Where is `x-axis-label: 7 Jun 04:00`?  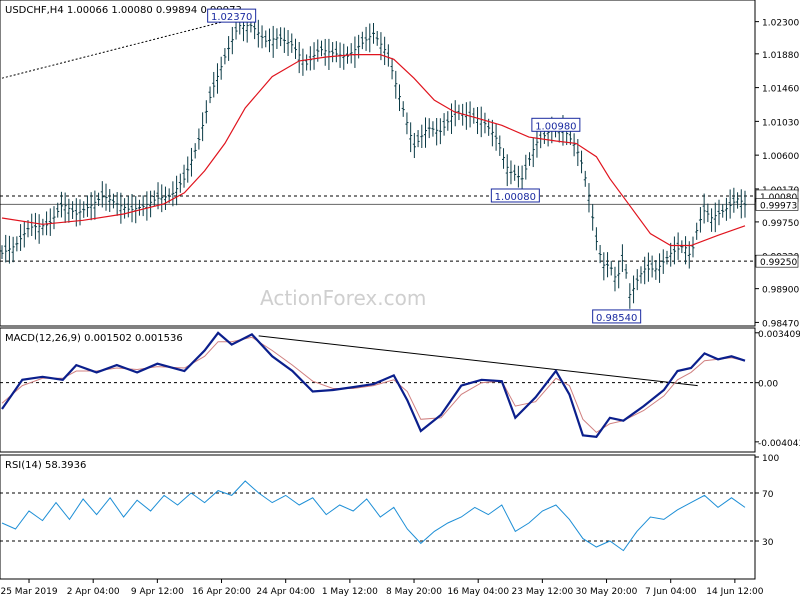
x-axis-label: 7 Jun 04:00 is located at coordinates (671, 592).